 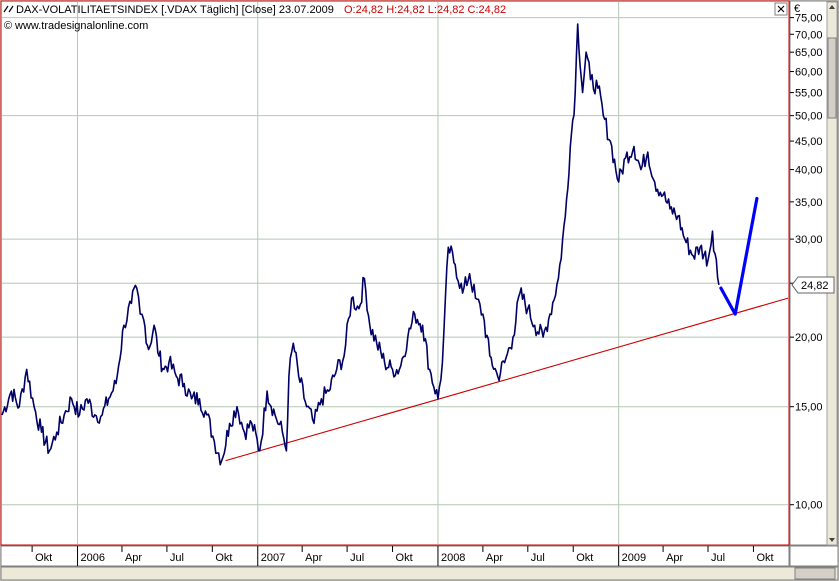 What do you see at coordinates (425, 10) in the screenshot?
I see `ohlc-readout: O:24,82 H:24,82 L:24,82 C:24,82` at bounding box center [425, 10].